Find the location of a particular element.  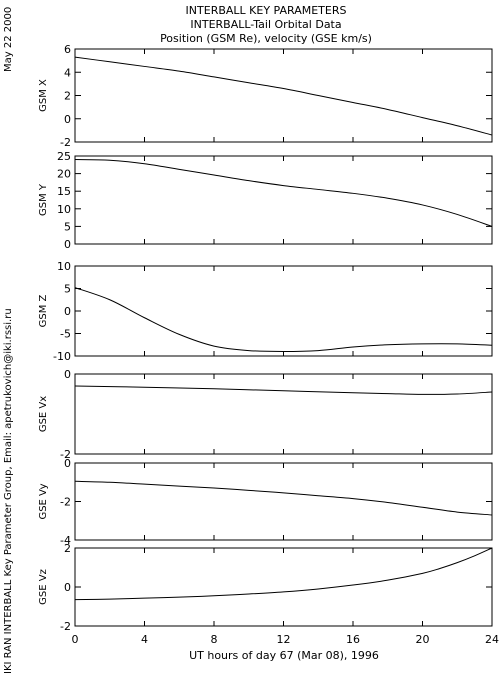

print-date: May 22 2000 is located at coordinates (8, 39).